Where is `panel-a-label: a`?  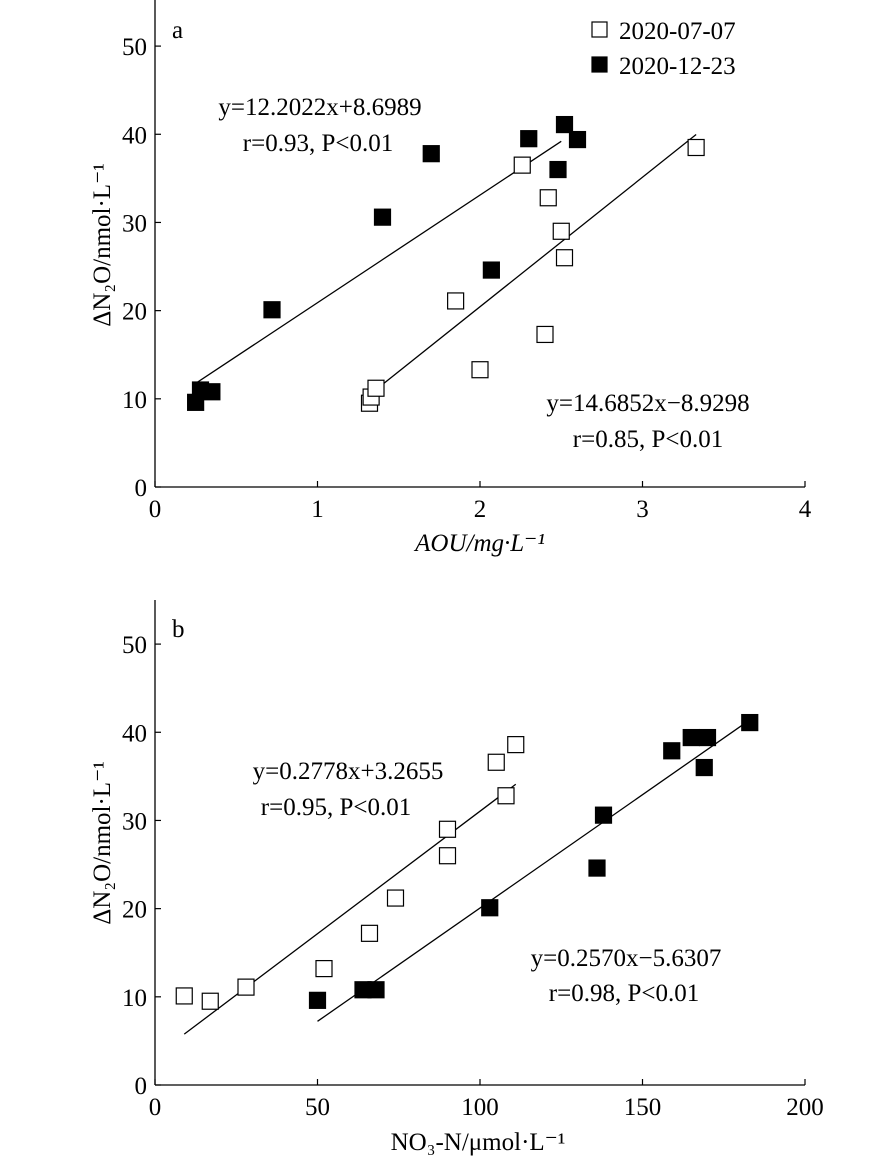 panel-a-label: a is located at coordinates (177, 30).